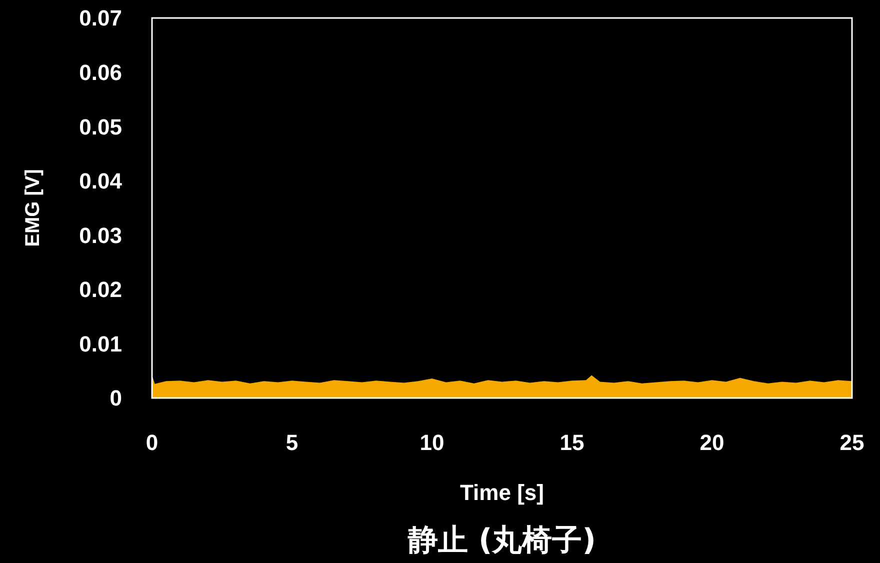 The image size is (880, 563). I want to click on text: 静止 (丸椅子), so click(501, 540).